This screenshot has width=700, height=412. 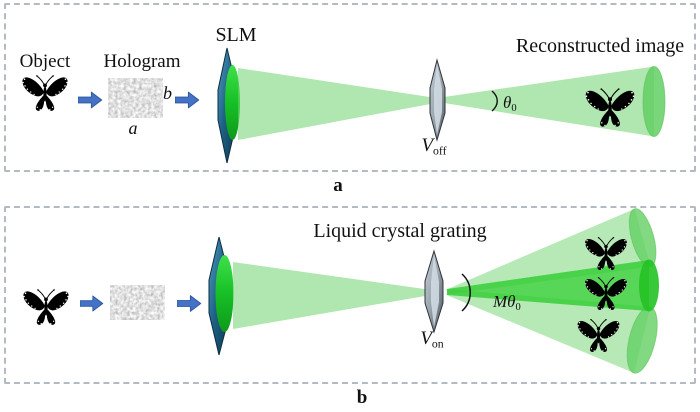 I want to click on converging-beam-b, so click(x=330, y=295).